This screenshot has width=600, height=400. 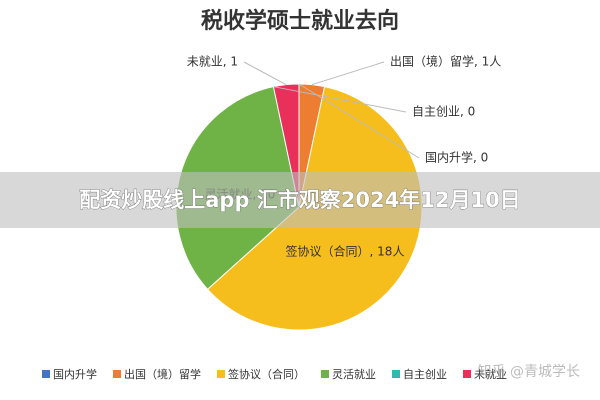 What do you see at coordinates (529, 371) in the screenshot?
I see `watermark: 知乎 @青城学长` at bounding box center [529, 371].